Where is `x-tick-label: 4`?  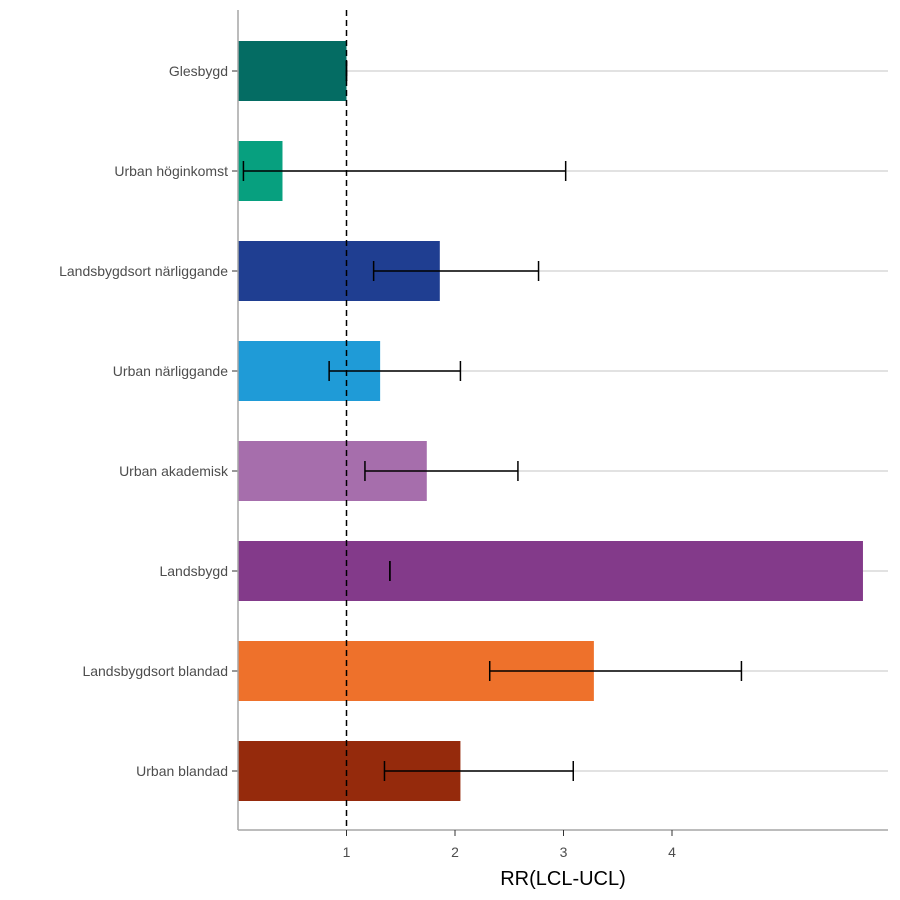
x-tick-label: 4 is located at coordinates (672, 852).